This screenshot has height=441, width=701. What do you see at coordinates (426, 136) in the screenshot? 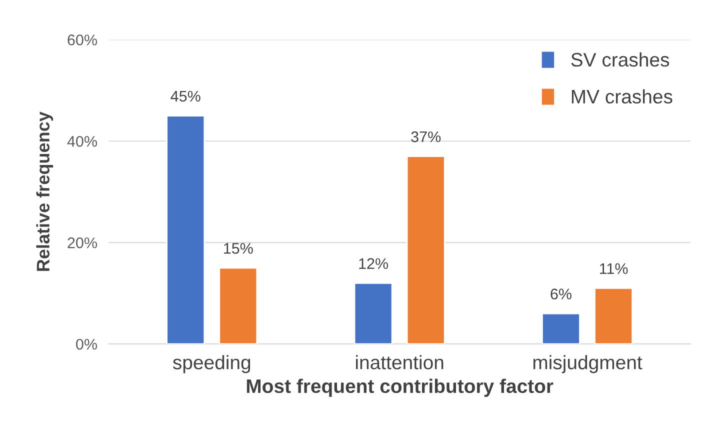
I see `data-label: 37%` at bounding box center [426, 136].